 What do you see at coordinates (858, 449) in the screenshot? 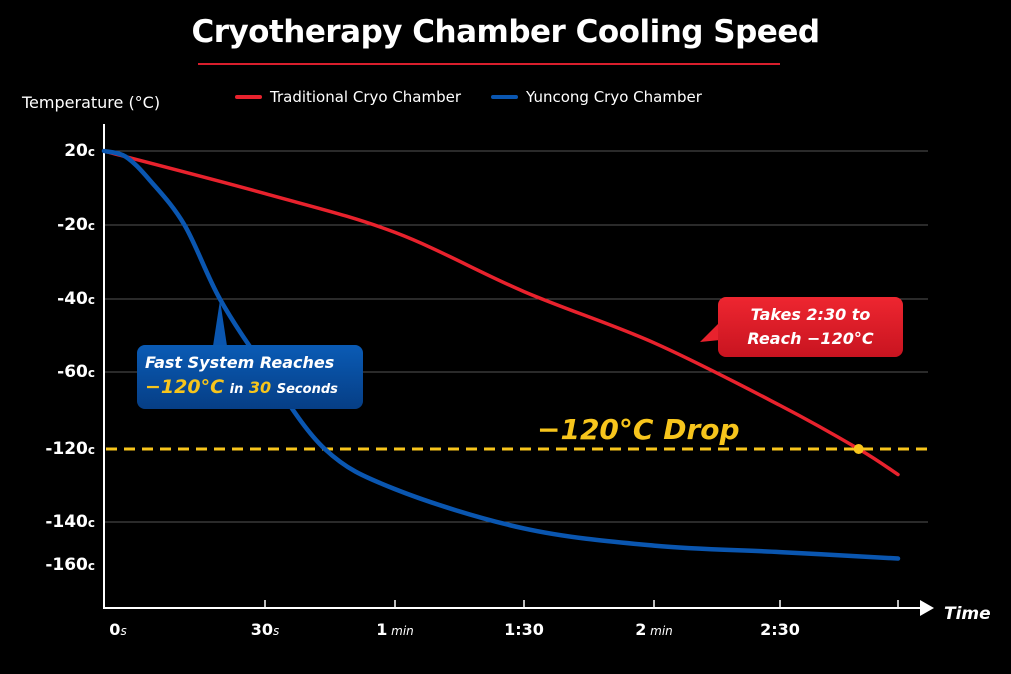
I see `crossing-marker` at bounding box center [858, 449].